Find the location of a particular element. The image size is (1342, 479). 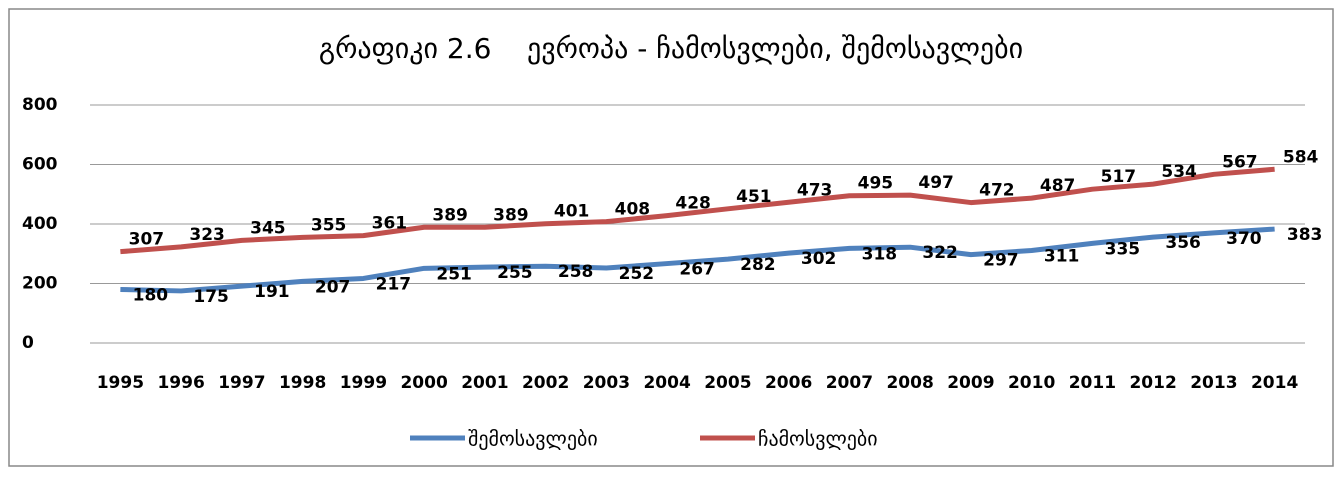

y-tick-label: 200 is located at coordinates (40, 284).